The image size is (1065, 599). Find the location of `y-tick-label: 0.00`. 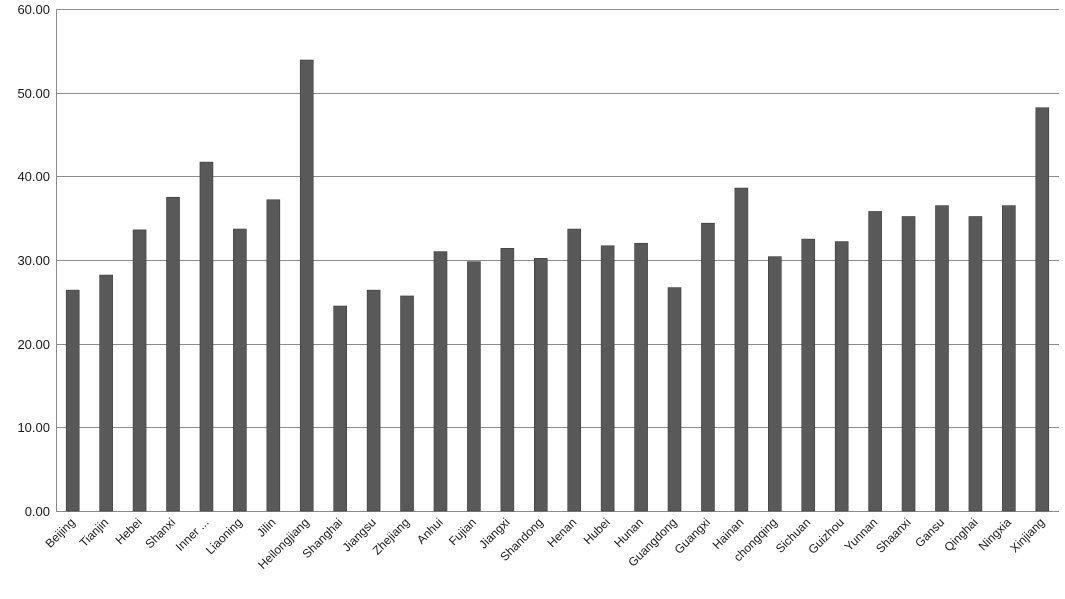

y-tick-label: 0.00 is located at coordinates (37, 511).